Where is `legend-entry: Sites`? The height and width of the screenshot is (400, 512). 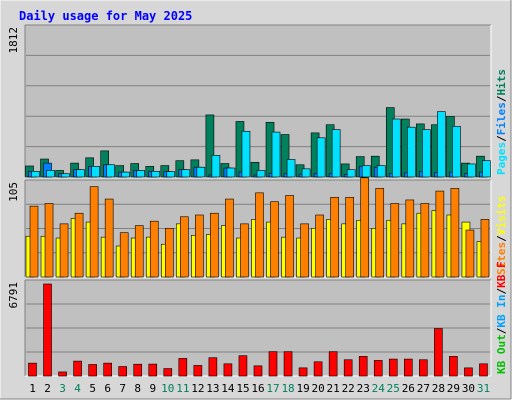
legend-entry: Sites is located at coordinates (501, 258).